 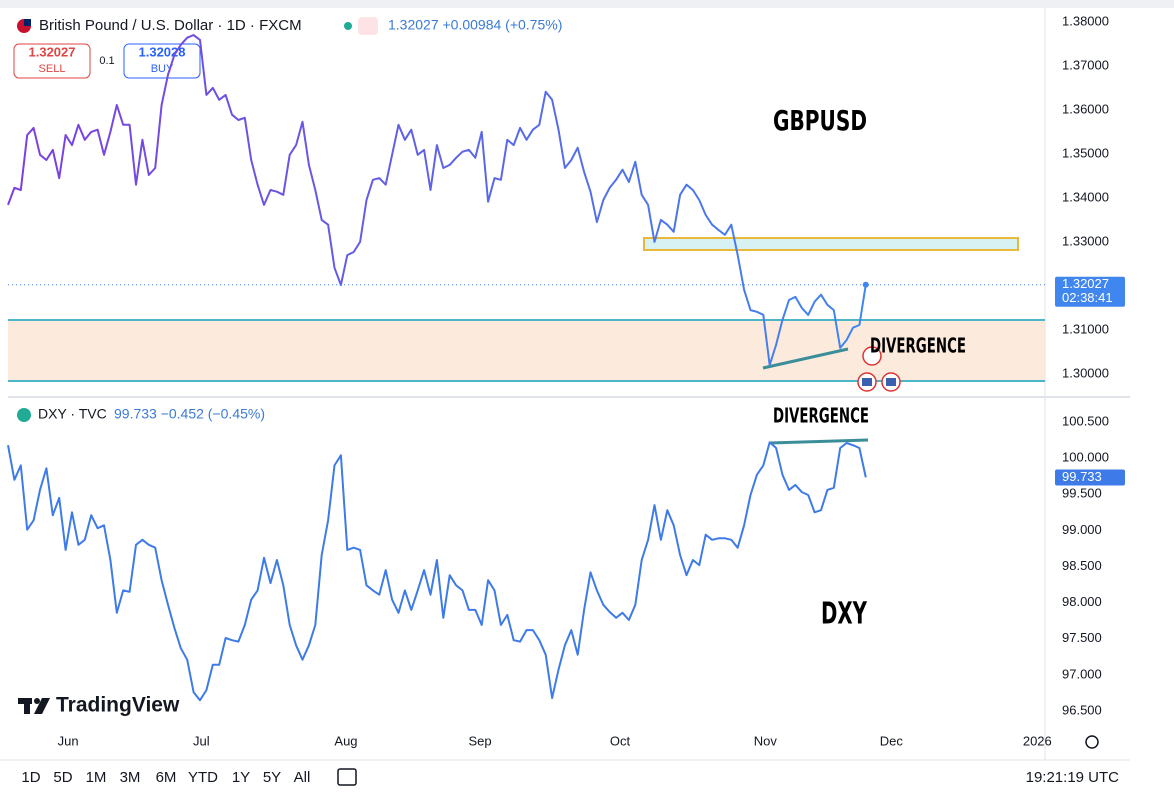 What do you see at coordinates (620, 740) in the screenshot?
I see `x-tick-label: Oct` at bounding box center [620, 740].